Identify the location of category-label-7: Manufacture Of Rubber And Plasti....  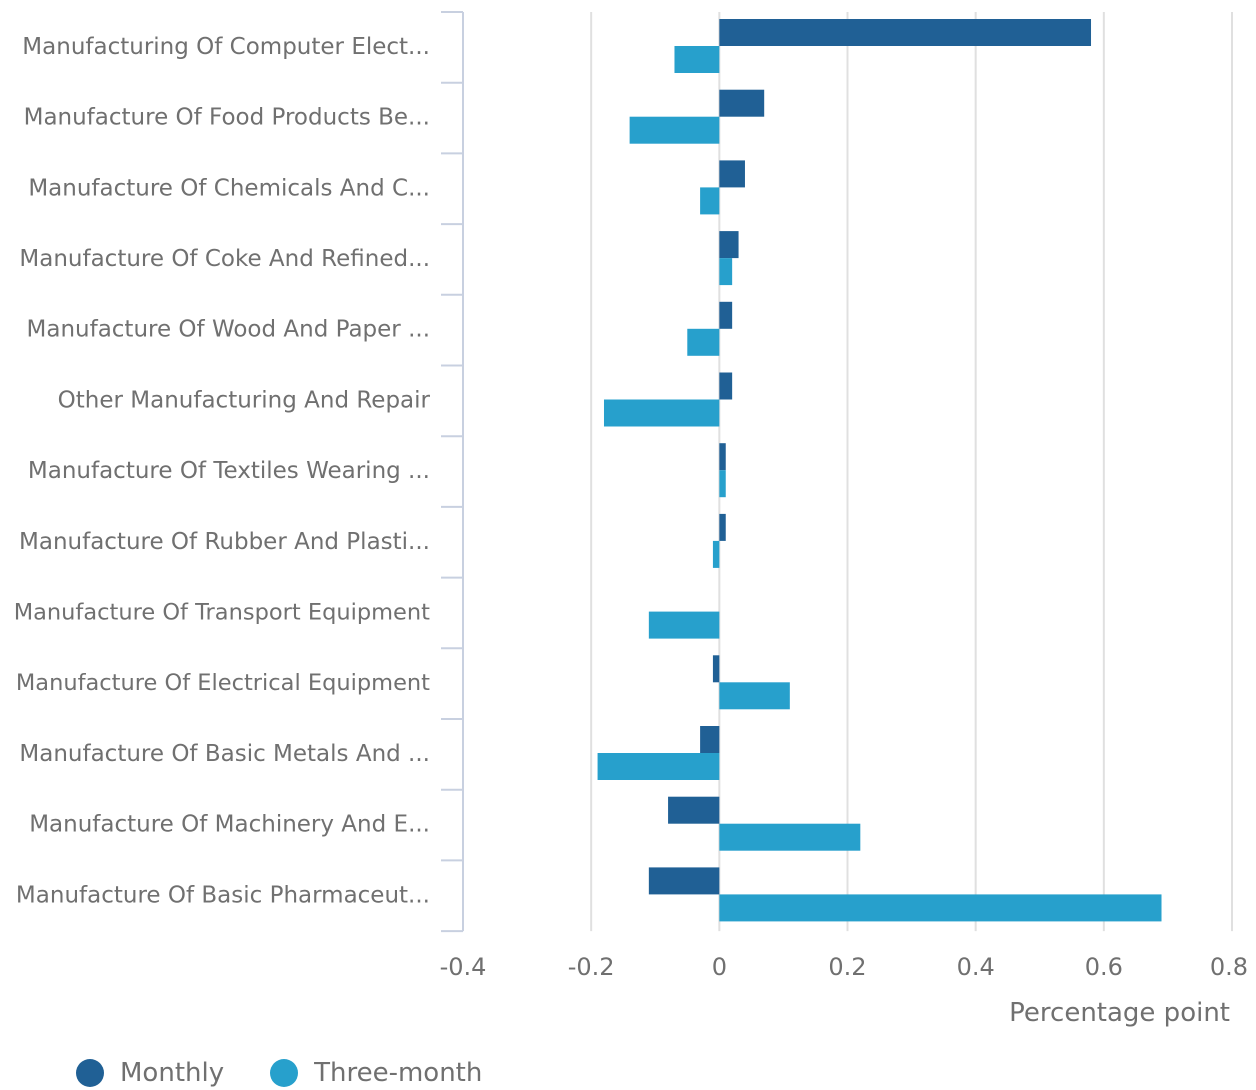
(224, 542).